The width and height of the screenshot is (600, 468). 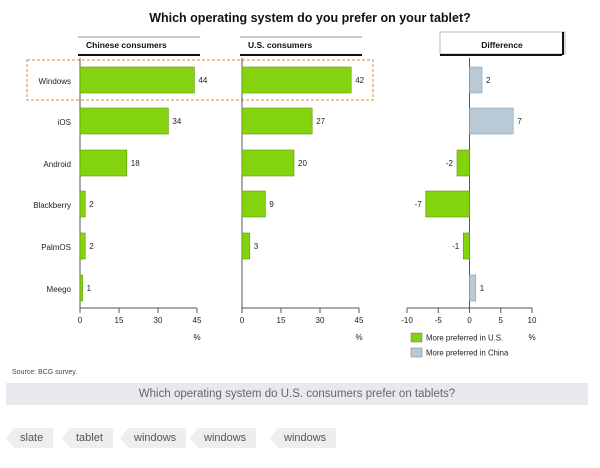 I want to click on tag-windows-7: windows 7, so click(x=223, y=438).